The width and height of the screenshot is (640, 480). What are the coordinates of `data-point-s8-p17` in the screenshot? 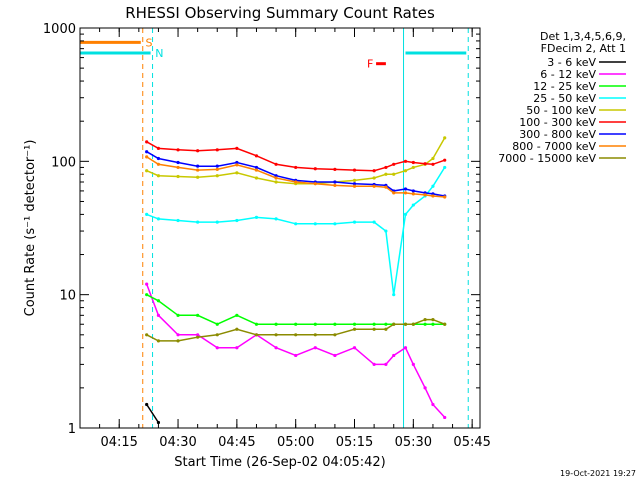 It's located at (425, 320).